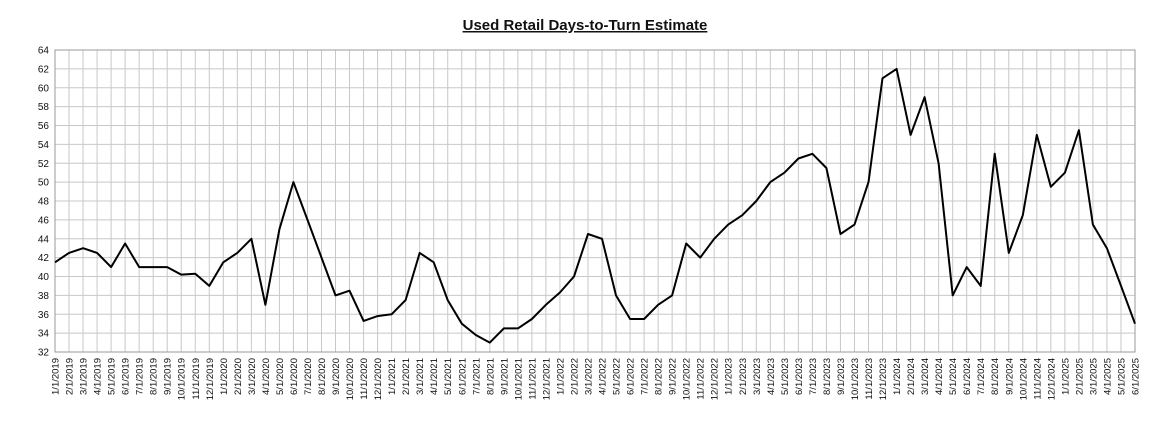 This screenshot has width=1160, height=433. I want to click on x-tick-label: 11/1/2024, so click(1037, 379).